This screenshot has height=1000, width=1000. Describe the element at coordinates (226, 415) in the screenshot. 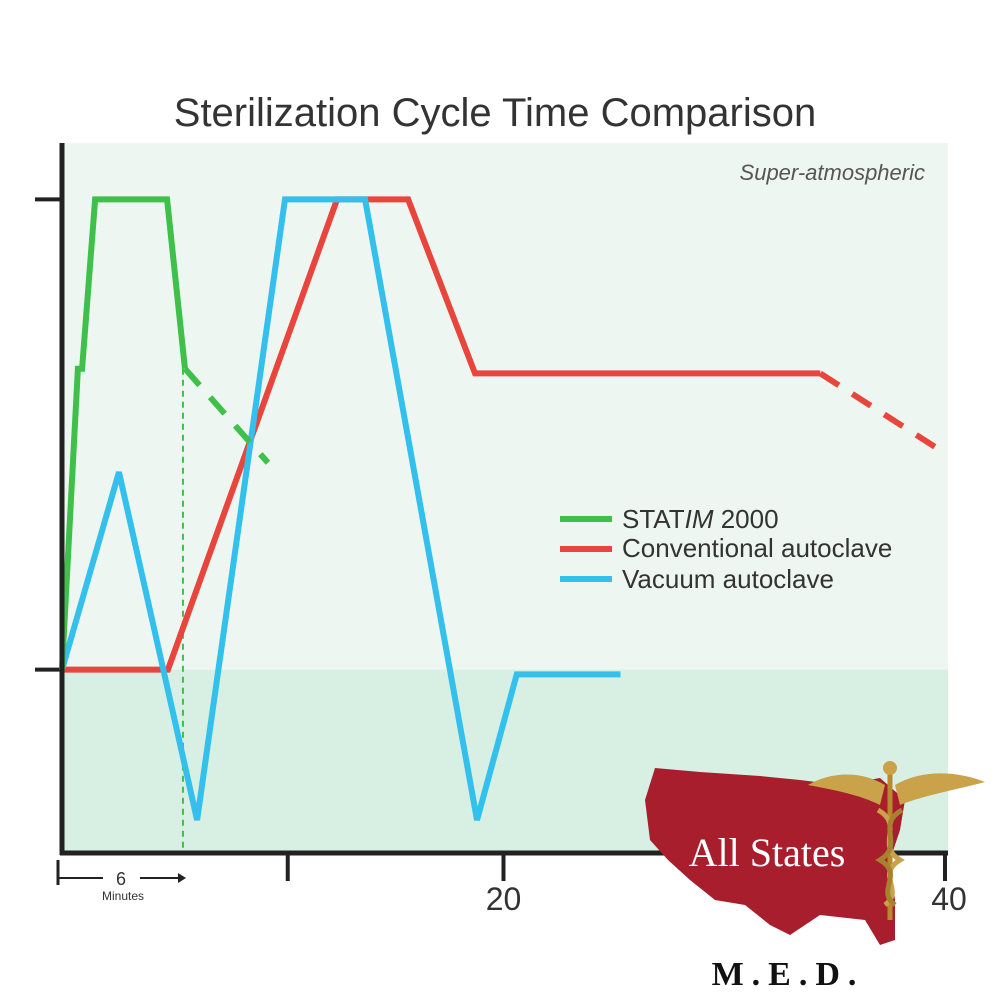

I see `series-dashed-statim-2000` at that location.